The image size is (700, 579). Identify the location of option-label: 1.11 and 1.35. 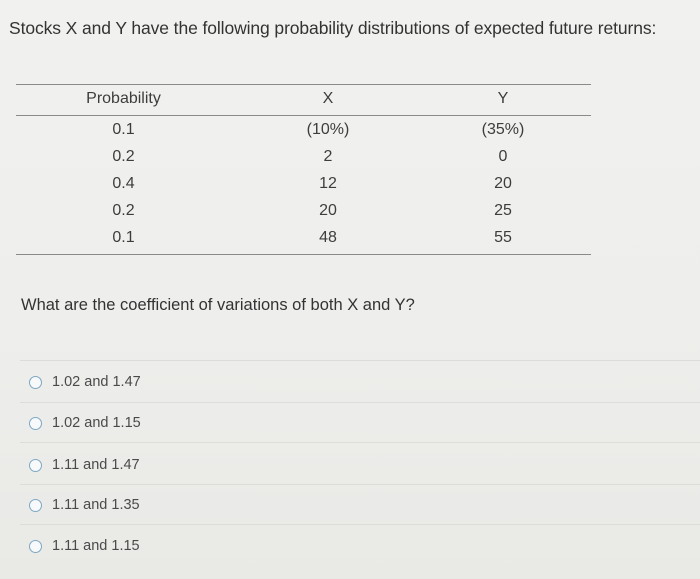
(96, 505).